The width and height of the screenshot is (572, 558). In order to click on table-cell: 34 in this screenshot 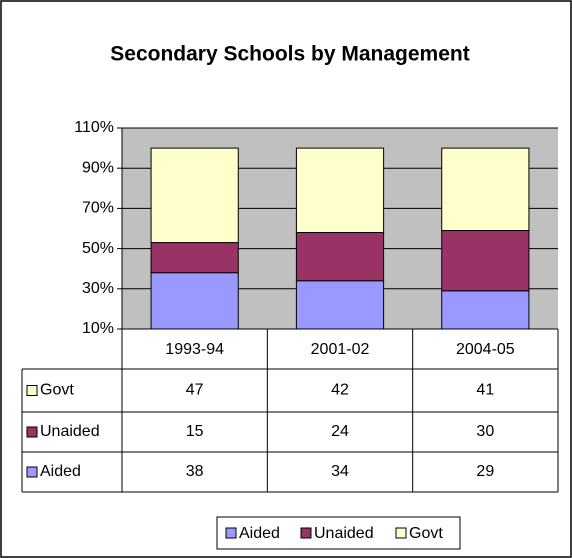, I will do `click(340, 471)`.